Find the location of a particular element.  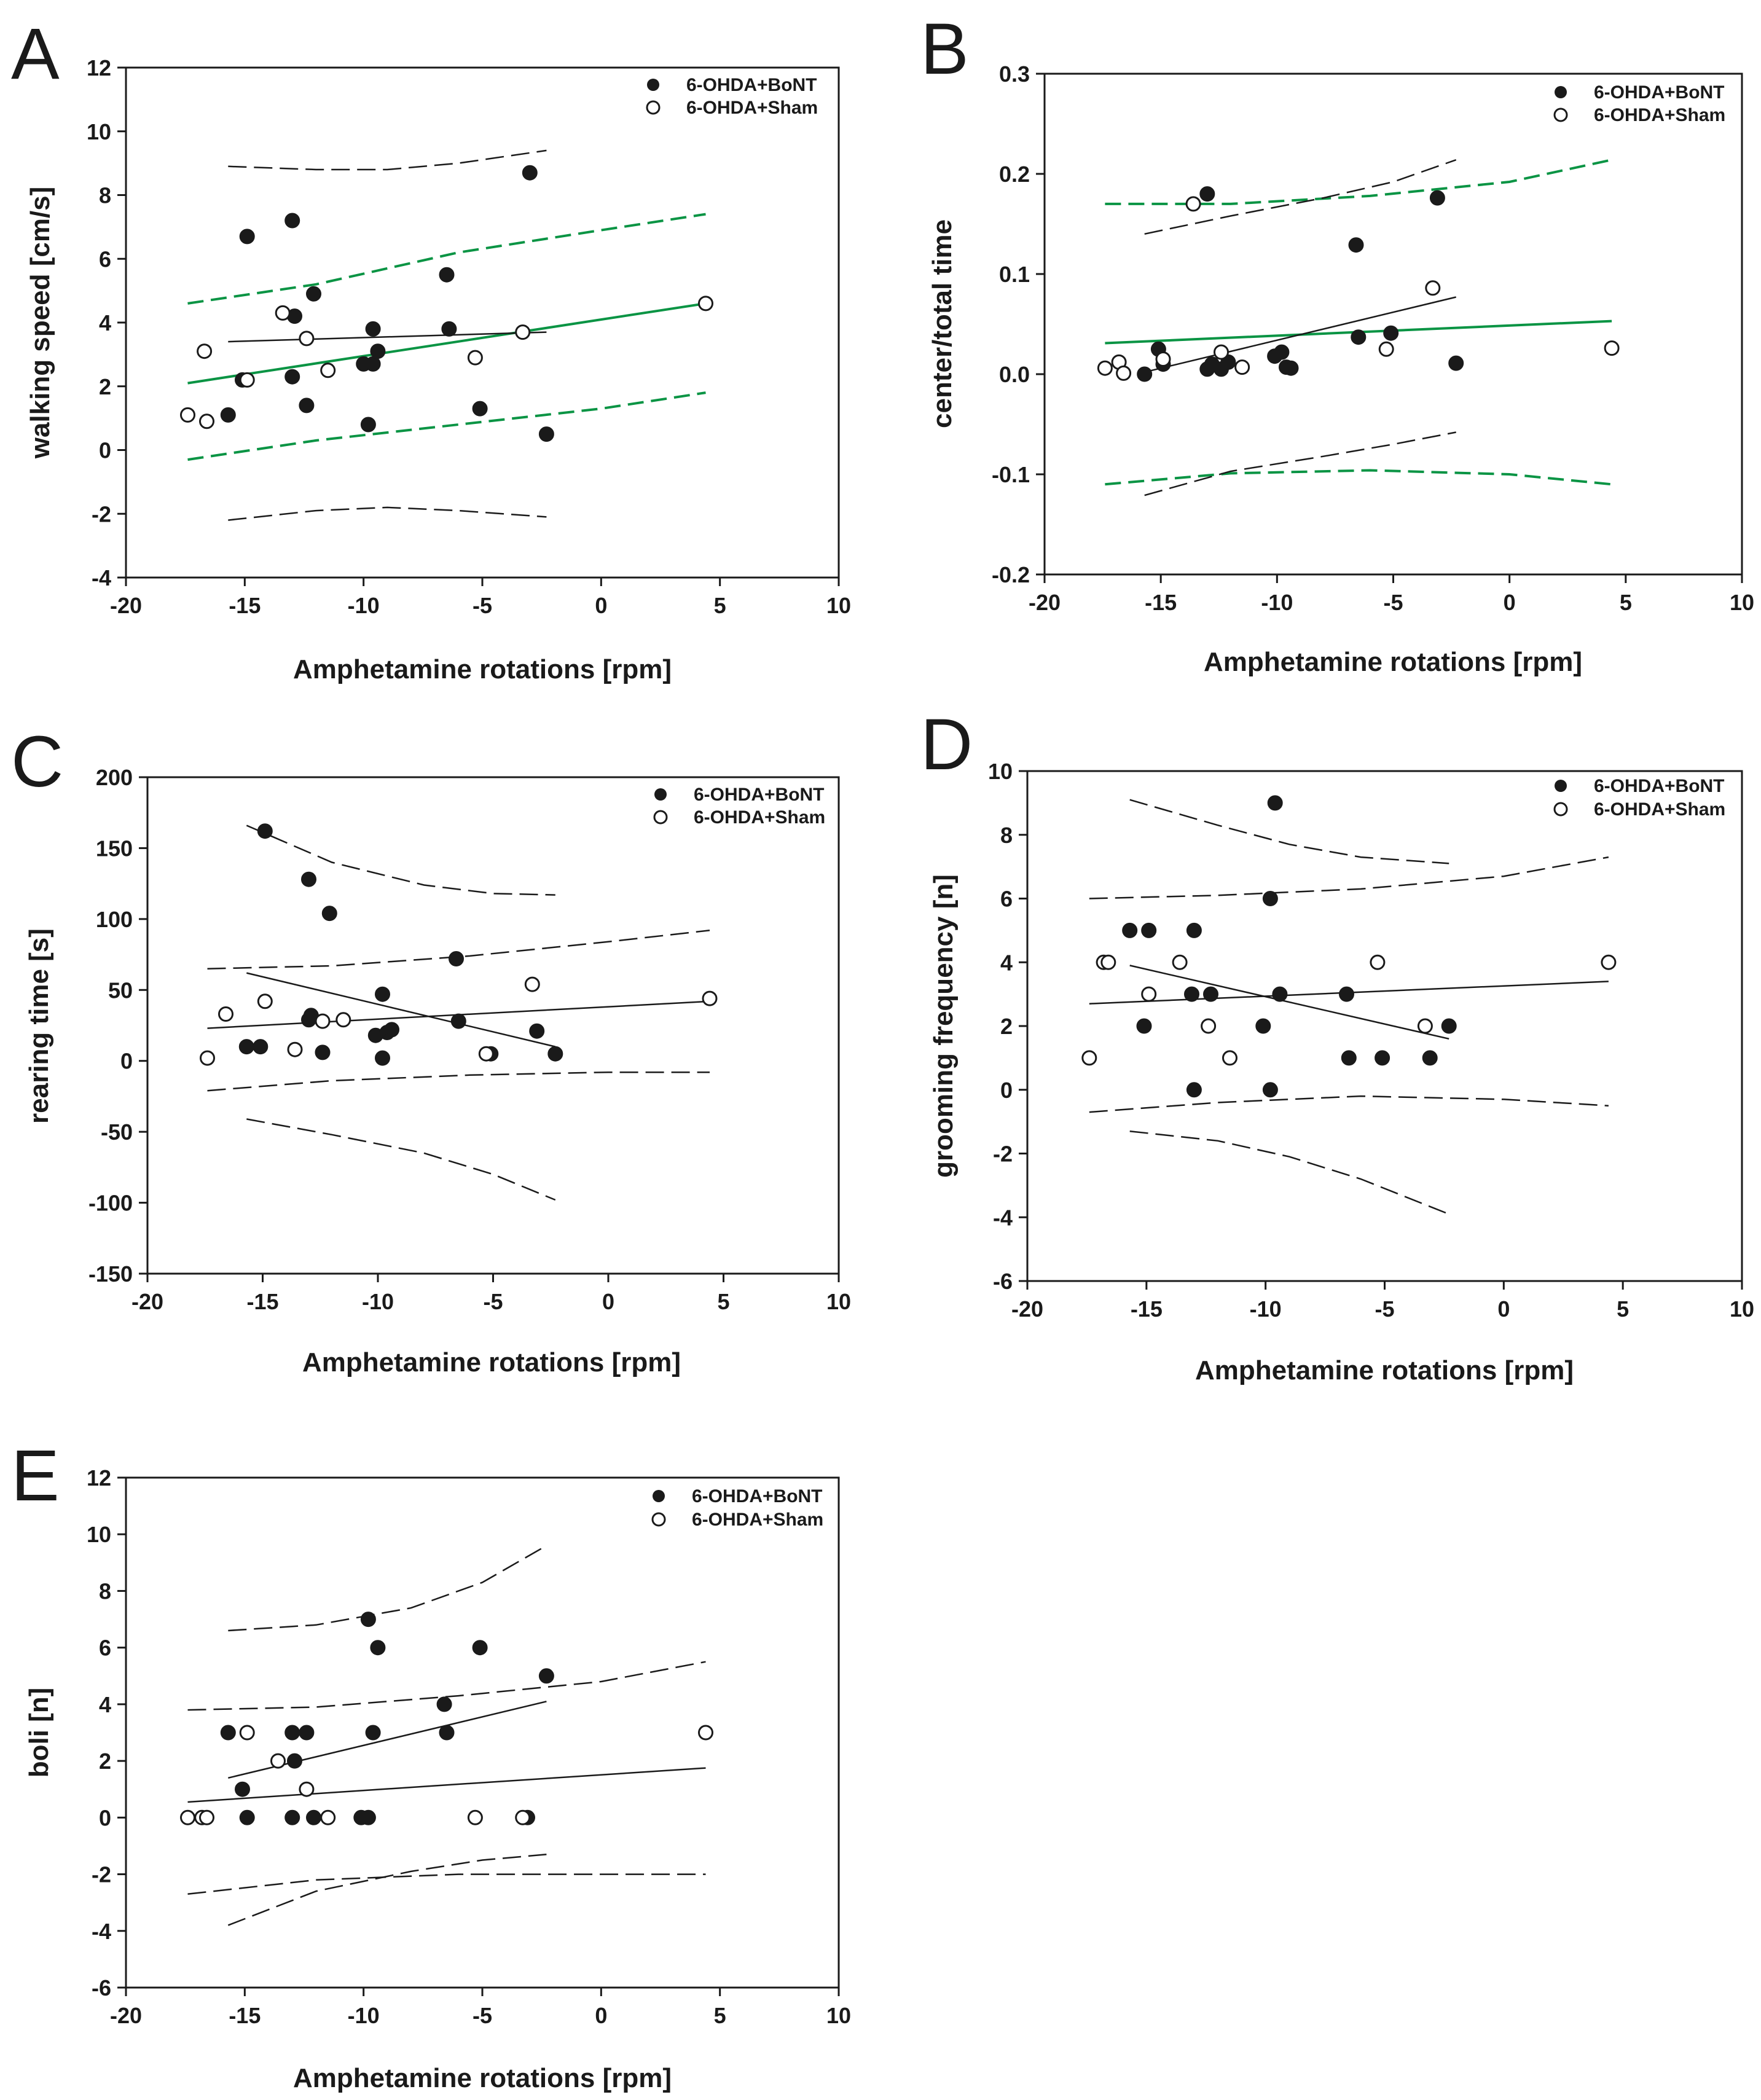

panel-c-y-tick-label: 50 is located at coordinates (120, 990).